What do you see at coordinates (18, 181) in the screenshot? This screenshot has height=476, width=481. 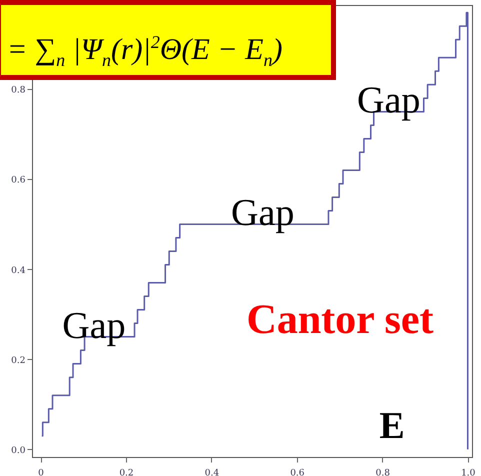 I see `y-tick-label: 0.6` at bounding box center [18, 181].